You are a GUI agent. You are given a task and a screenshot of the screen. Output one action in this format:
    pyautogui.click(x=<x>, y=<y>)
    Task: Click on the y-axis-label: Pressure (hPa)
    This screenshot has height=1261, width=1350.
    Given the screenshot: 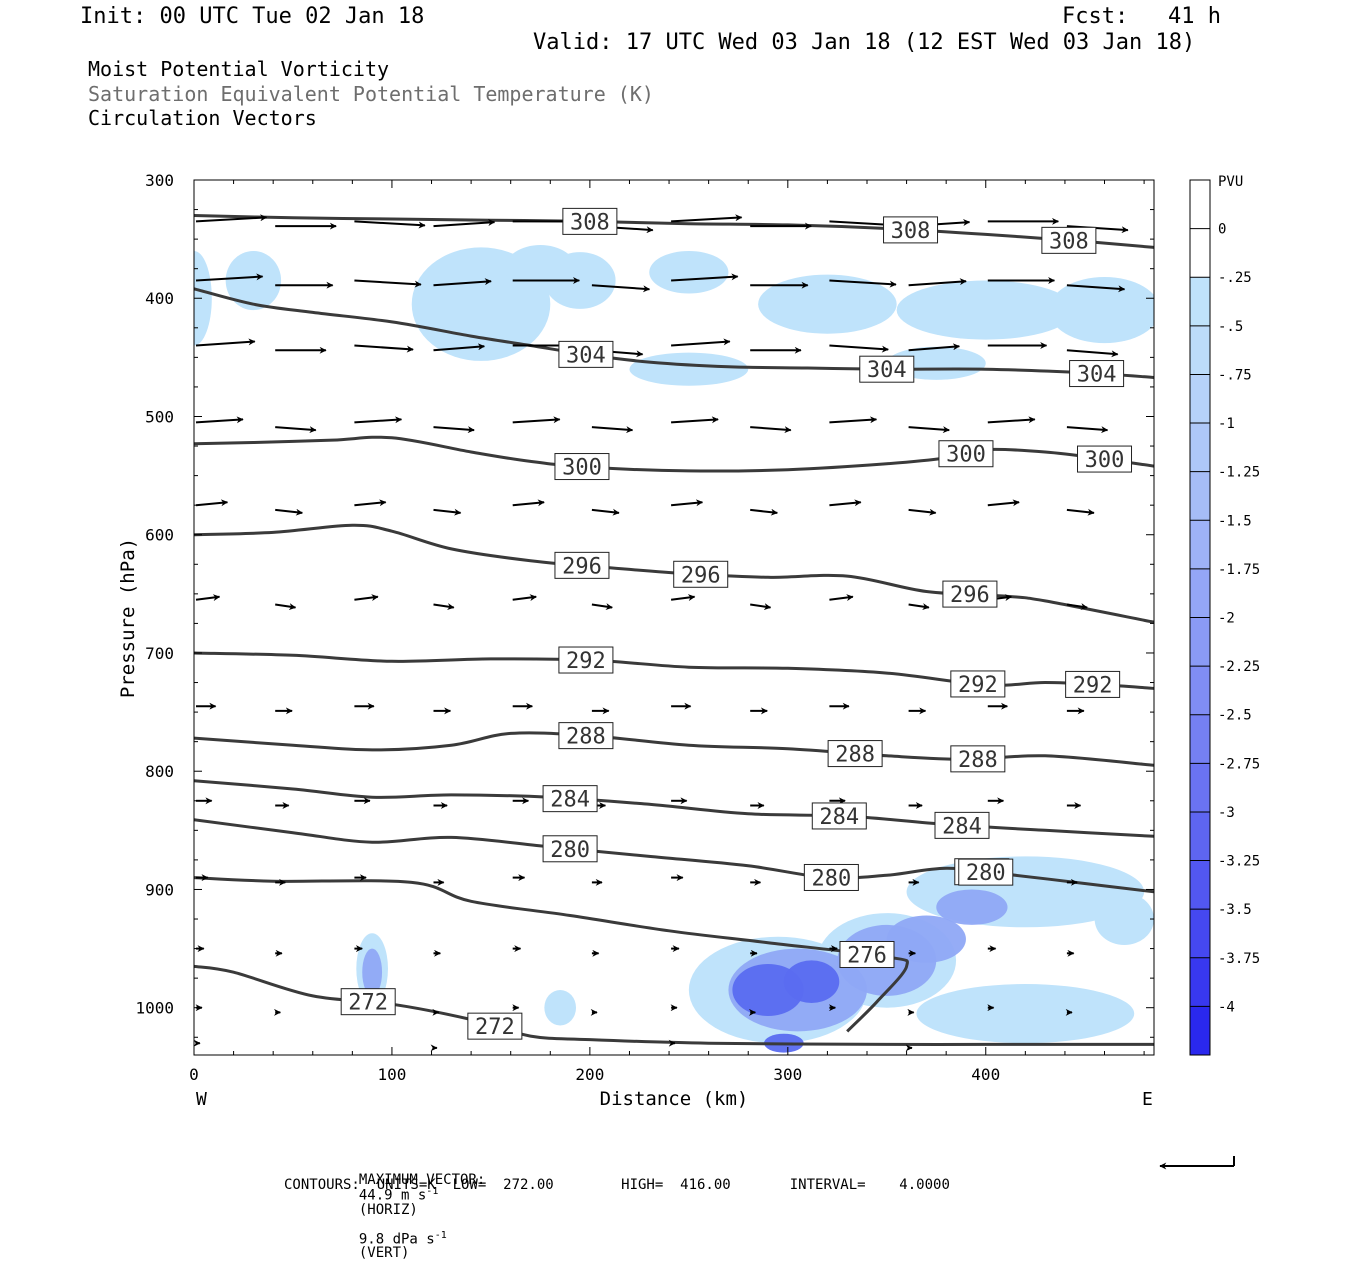 What is the action you would take?
    pyautogui.click(x=128, y=618)
    